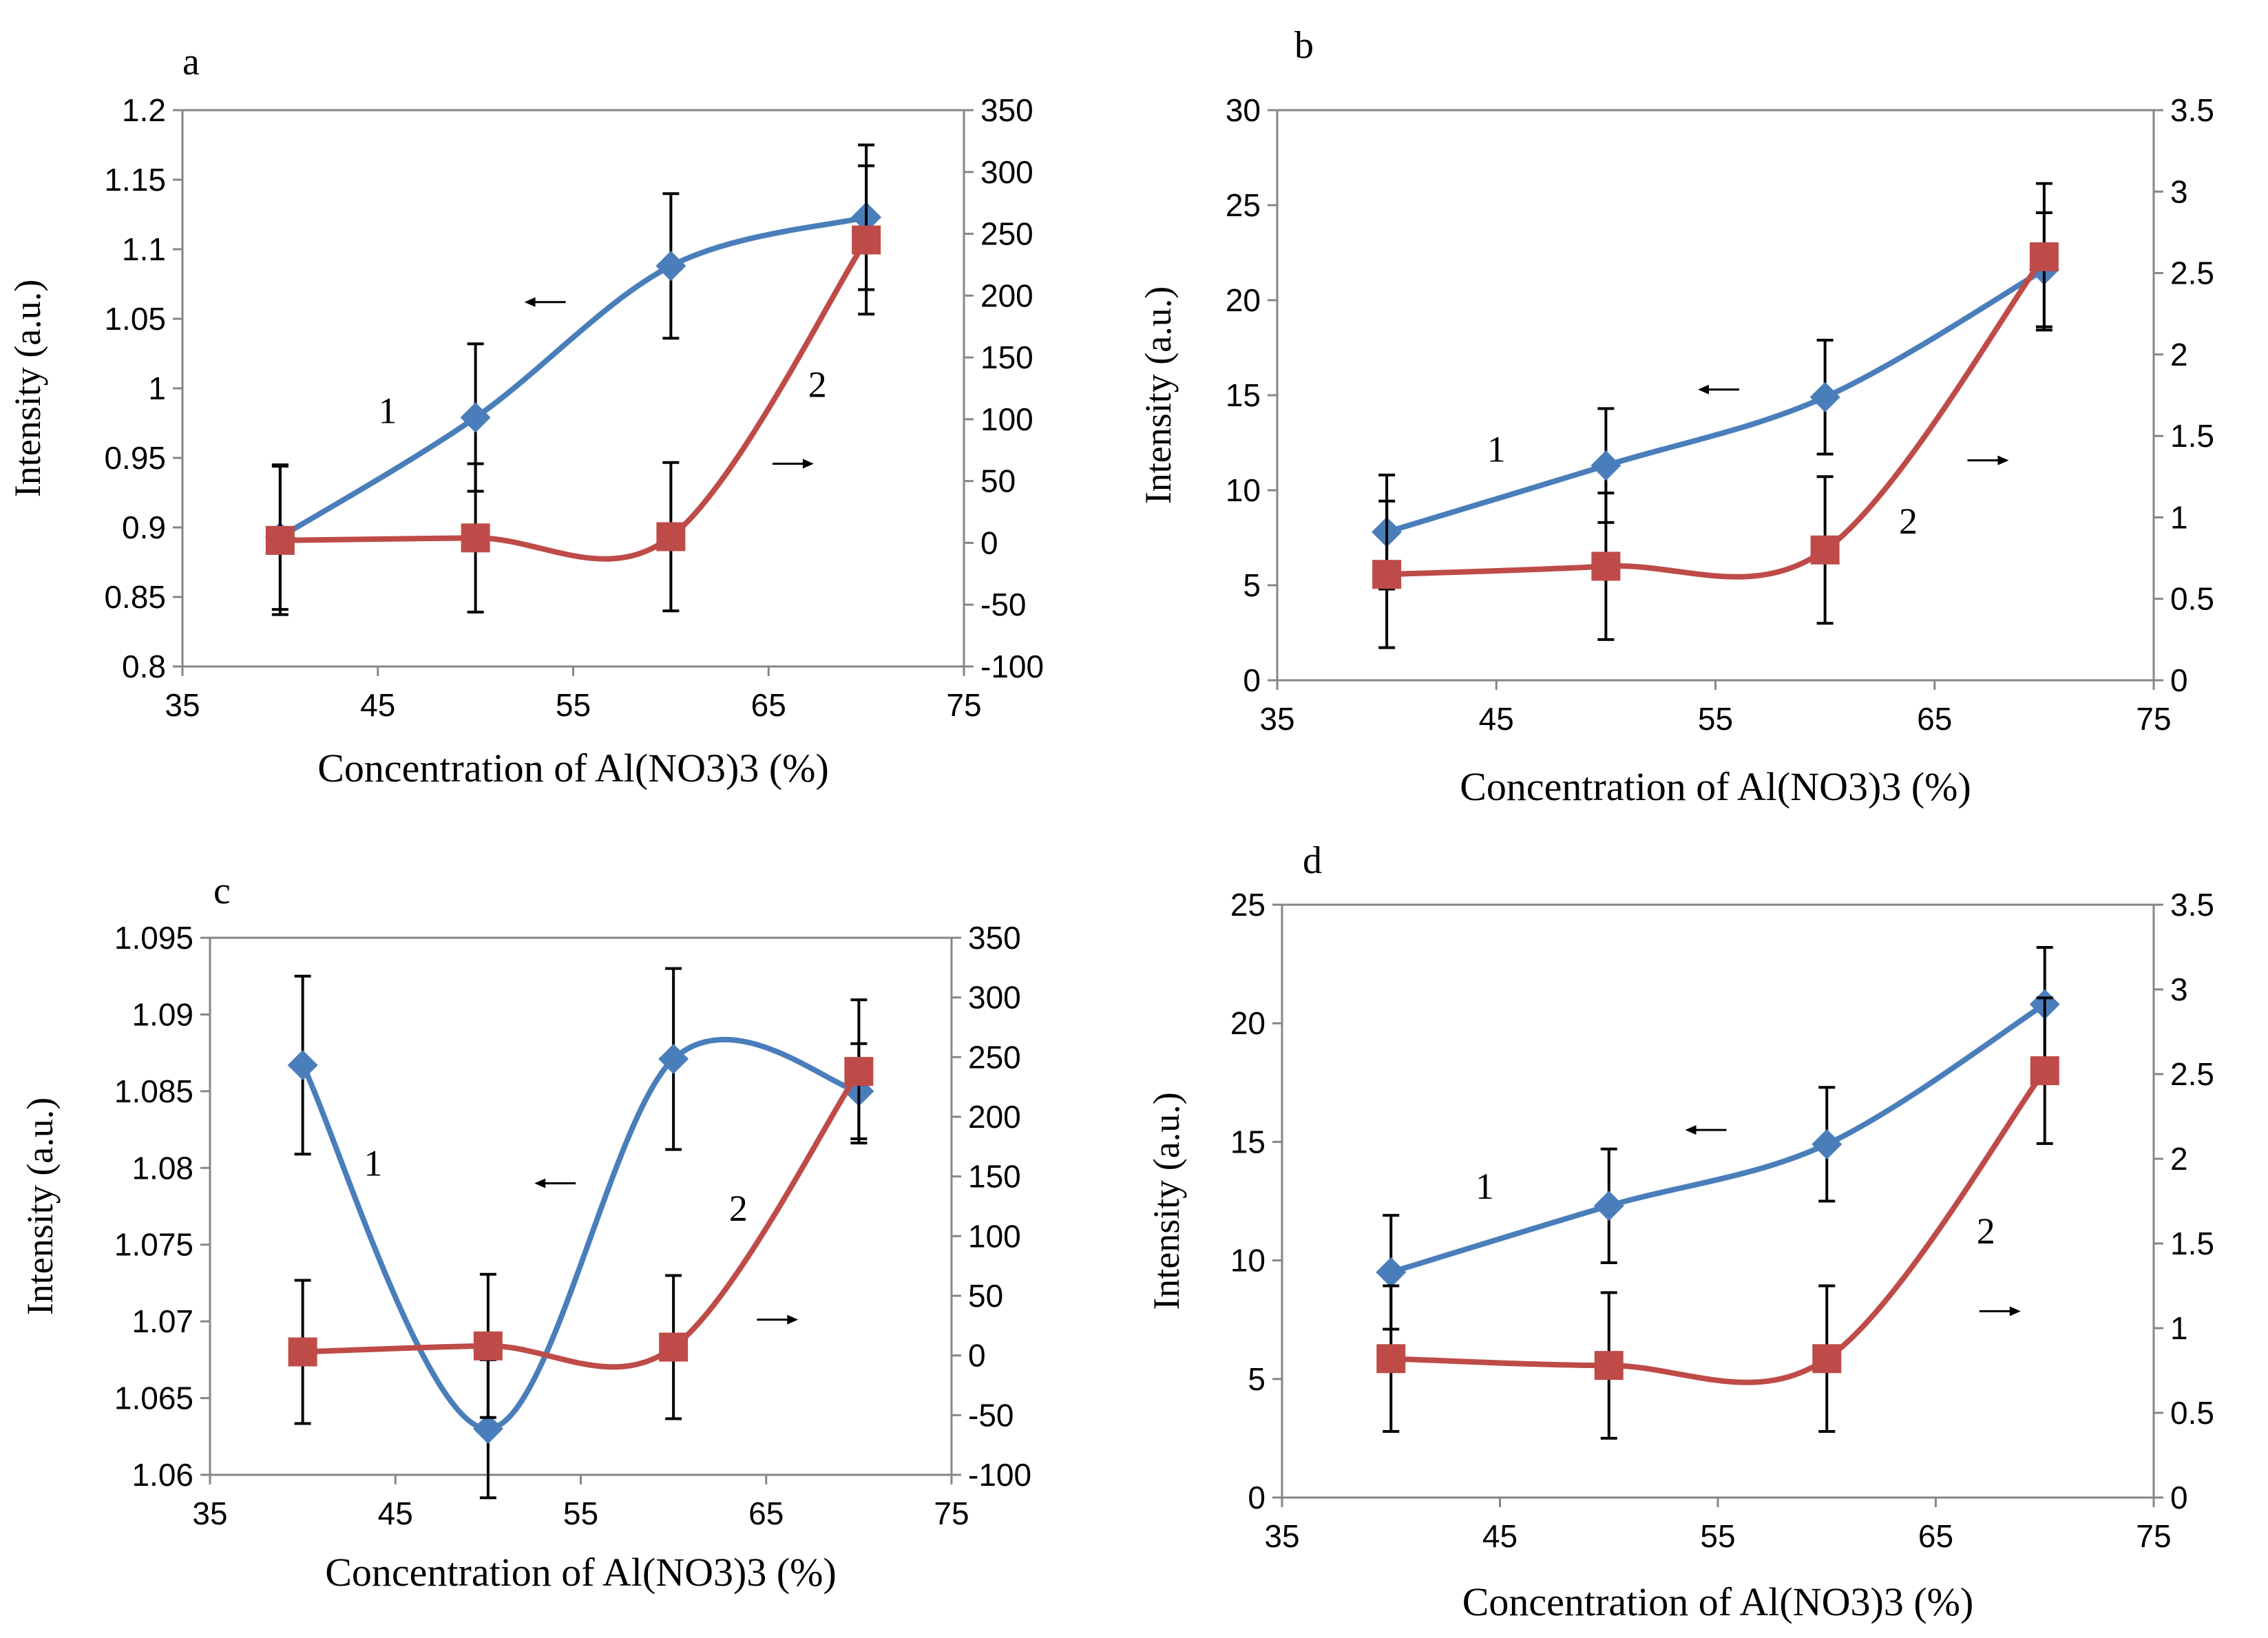 The height and width of the screenshot is (1638, 2268). What do you see at coordinates (135, 597) in the screenshot?
I see `left-y-tick-label: 0.85` at bounding box center [135, 597].